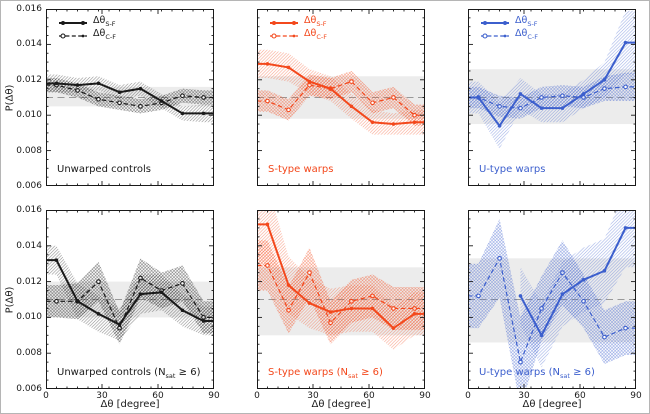 Image resolution: width=650 pixels, height=414 pixels. I want to click on legend: ΔθS-F ΔθC-F, so click(298, 28).